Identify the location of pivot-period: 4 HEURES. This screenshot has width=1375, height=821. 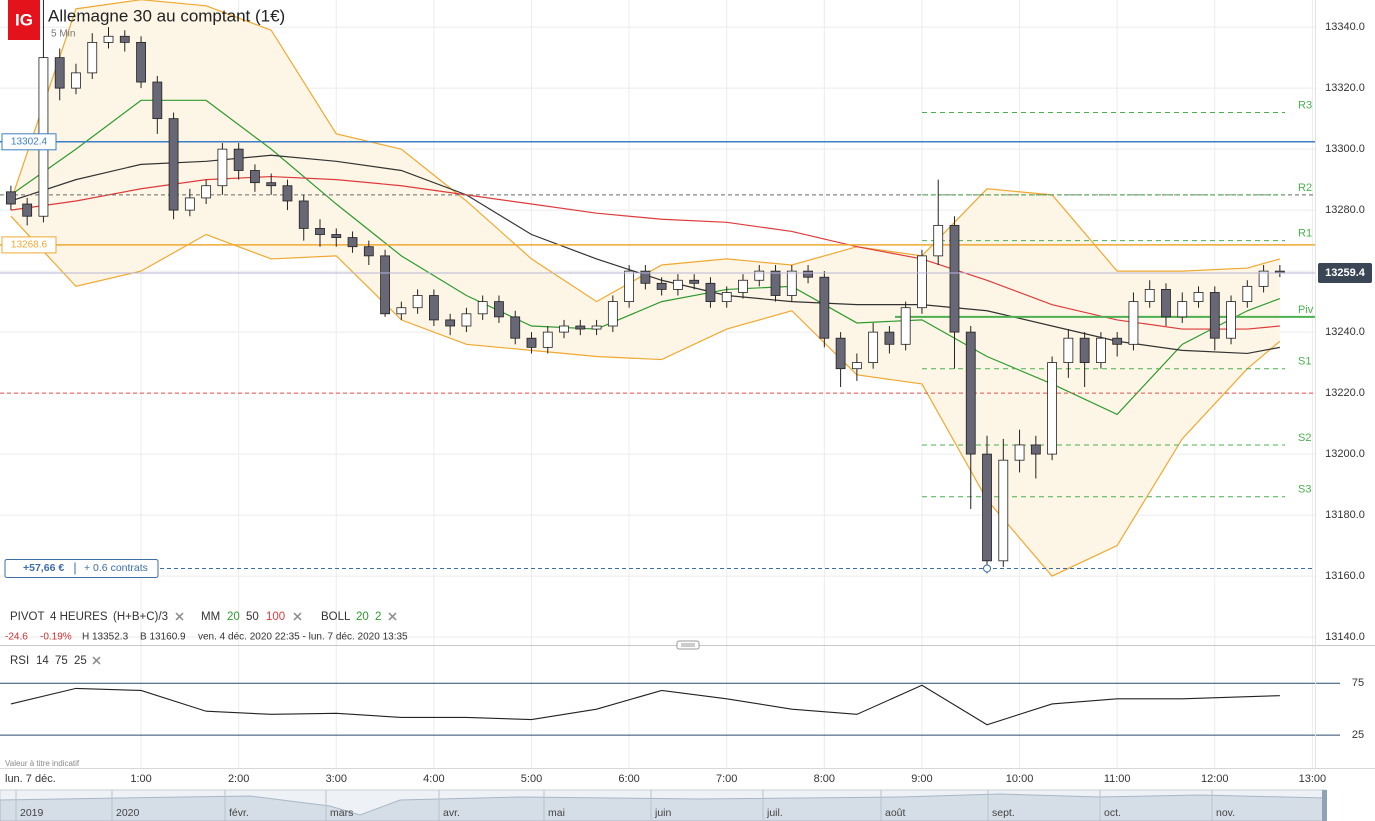
(79, 617).